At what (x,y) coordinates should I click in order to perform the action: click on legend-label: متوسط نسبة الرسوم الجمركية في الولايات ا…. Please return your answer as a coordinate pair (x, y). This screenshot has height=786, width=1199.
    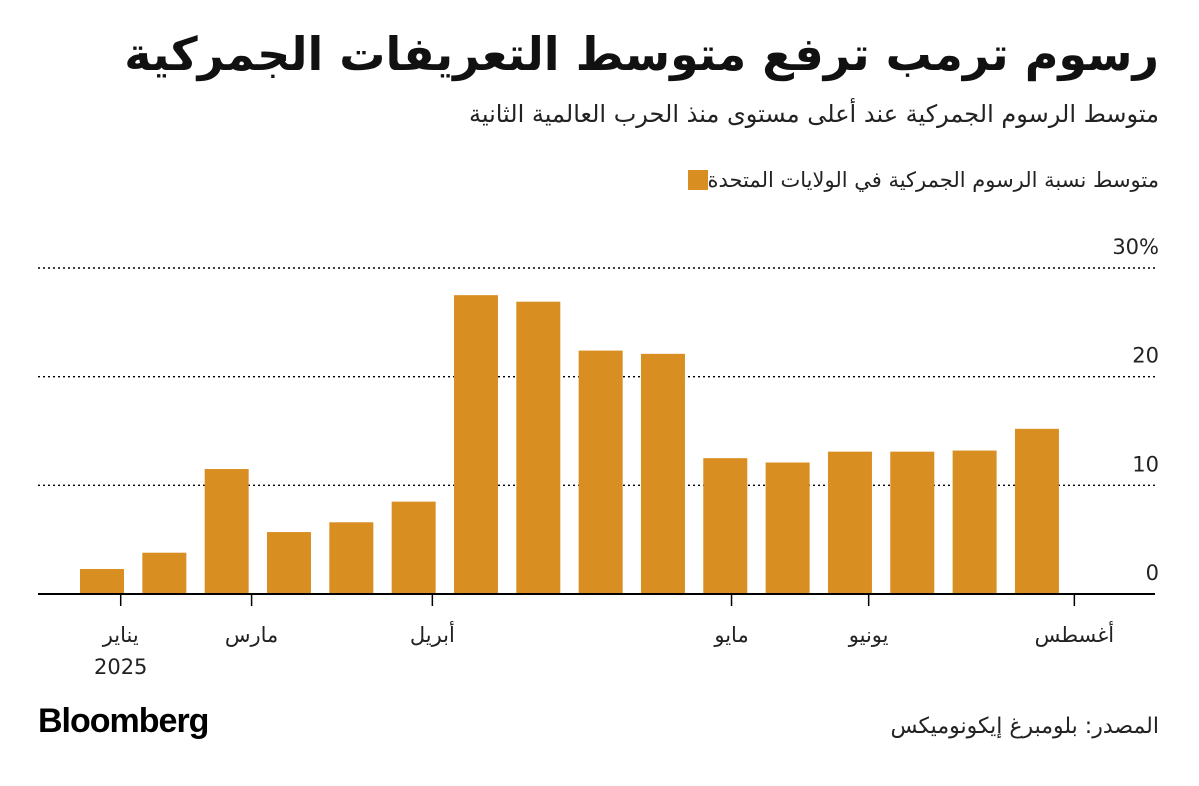
    Looking at the image, I should click on (933, 180).